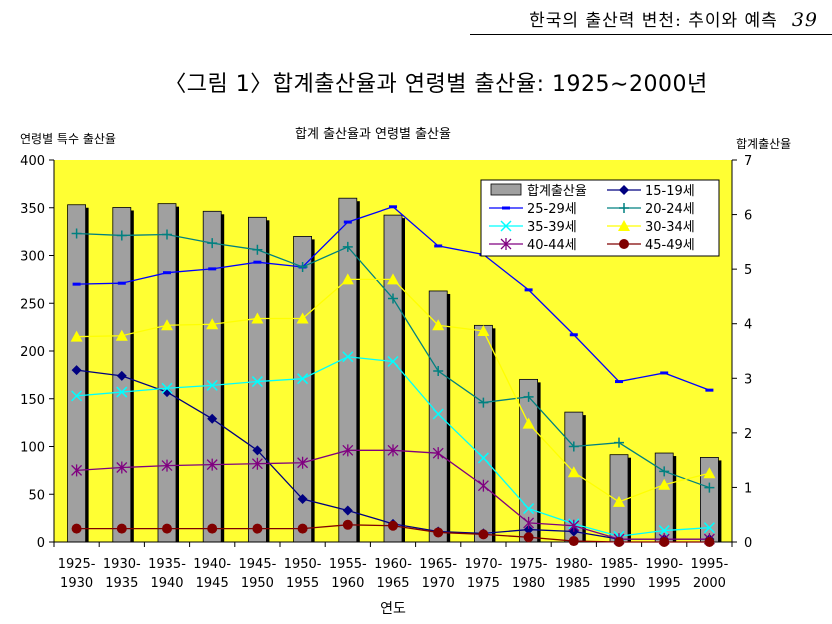 The height and width of the screenshot is (624, 832). I want to click on left-tick-label: 200, so click(32, 352).